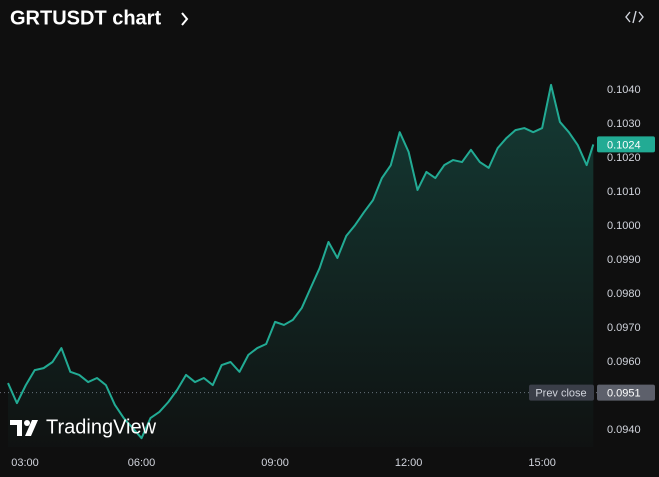 The height and width of the screenshot is (477, 659). Describe the element at coordinates (624, 362) in the screenshot. I see `y-tick-label: 0.0960` at that location.